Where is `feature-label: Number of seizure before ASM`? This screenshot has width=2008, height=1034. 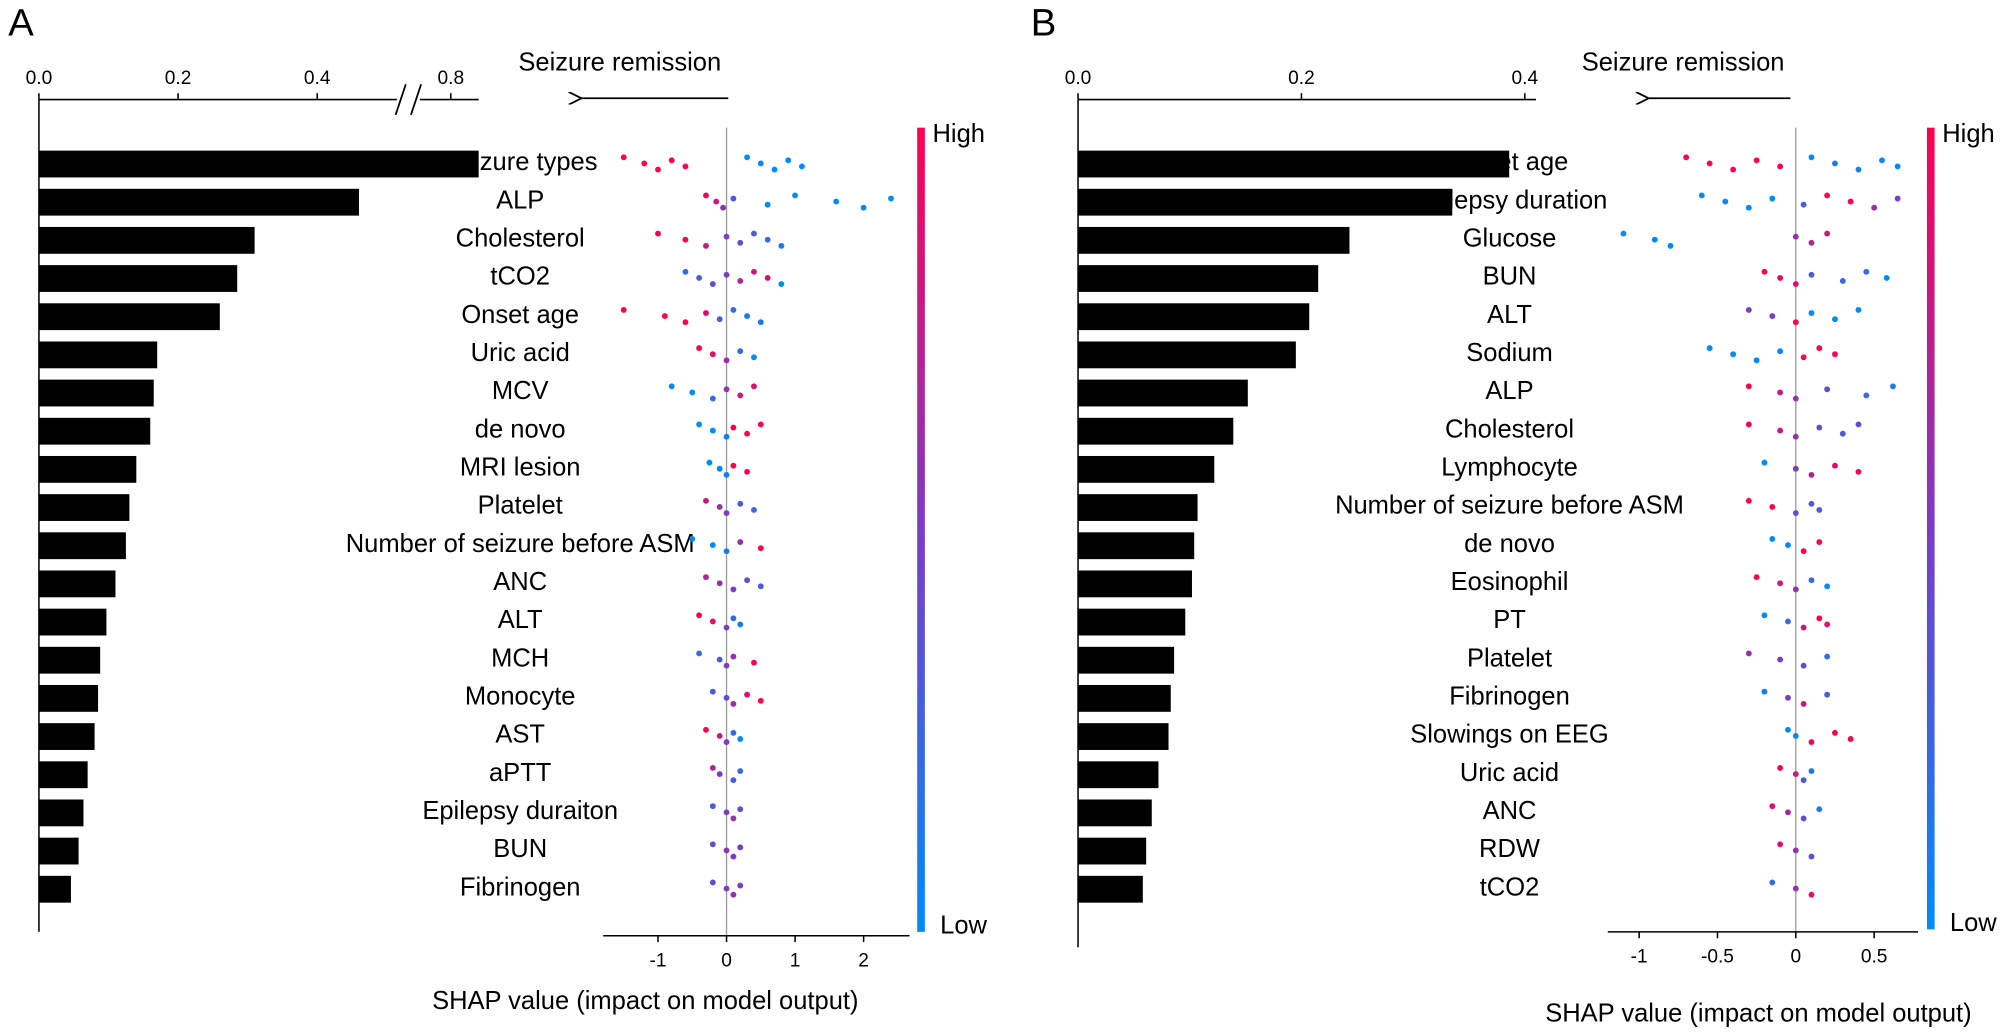 feature-label: Number of seizure before ASM is located at coordinates (520, 544).